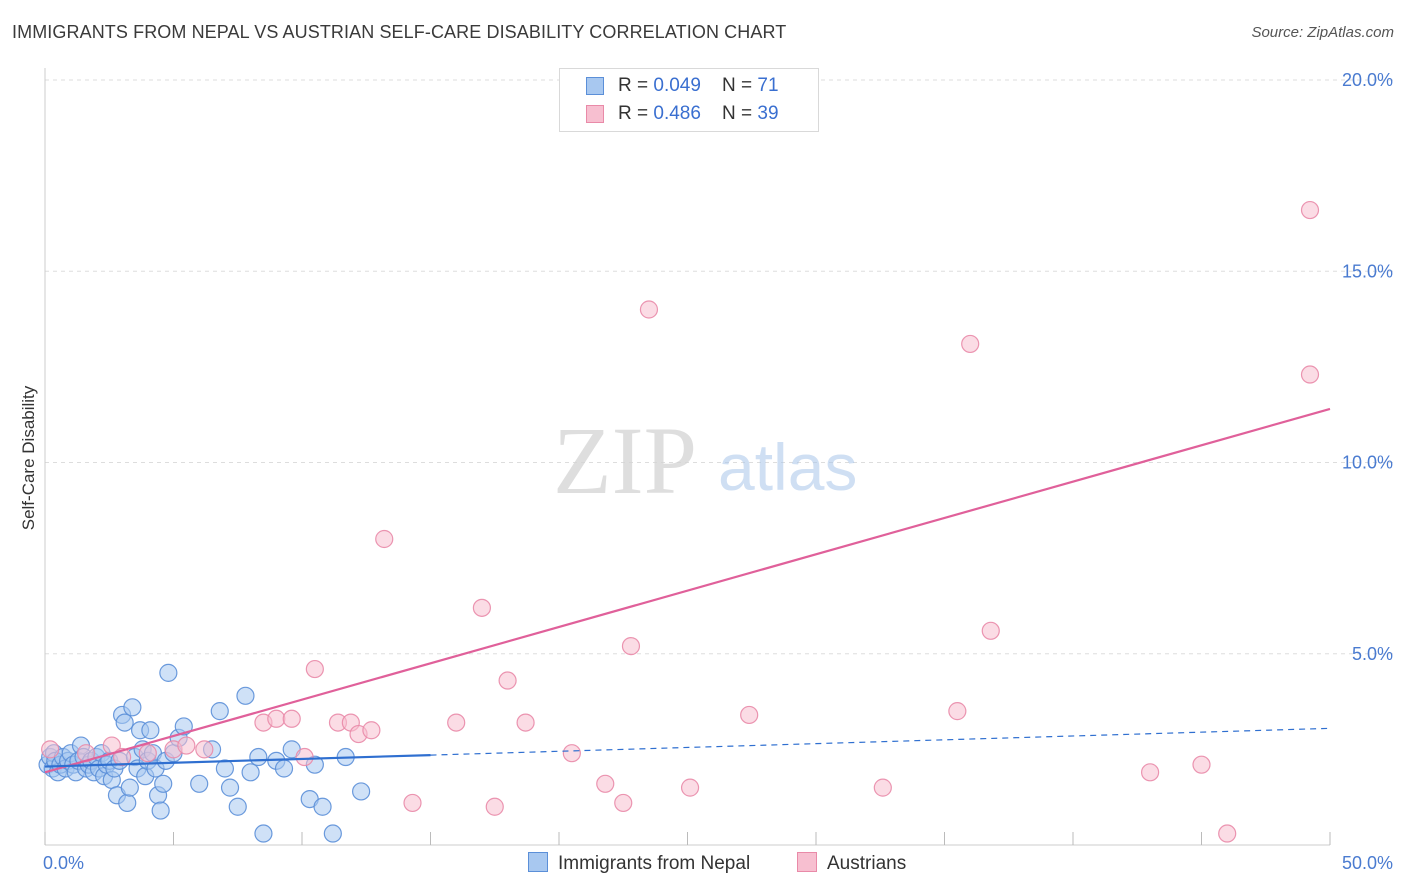 The width and height of the screenshot is (1406, 892). What do you see at coordinates (807, 862) in the screenshot?
I see `bottom-legend-swatch-austrians` at bounding box center [807, 862].